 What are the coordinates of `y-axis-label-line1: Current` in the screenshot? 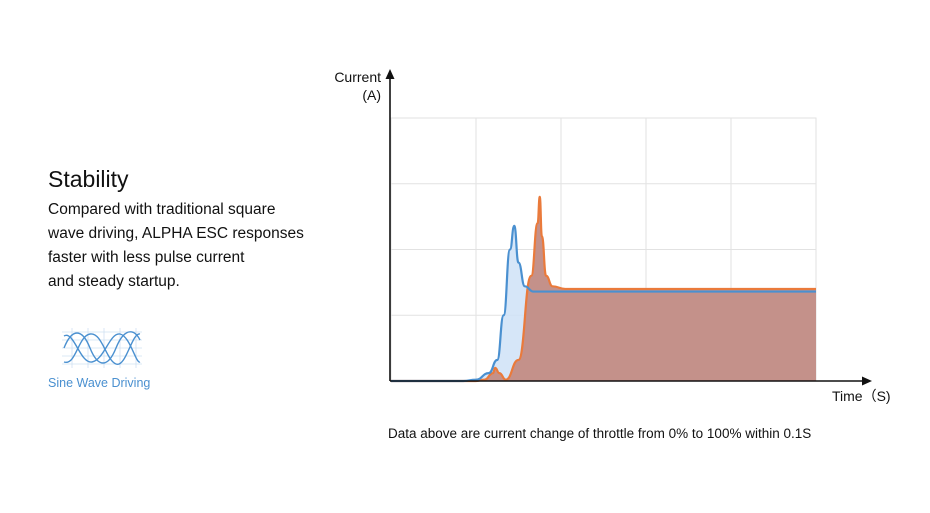 It's located at (357, 77).